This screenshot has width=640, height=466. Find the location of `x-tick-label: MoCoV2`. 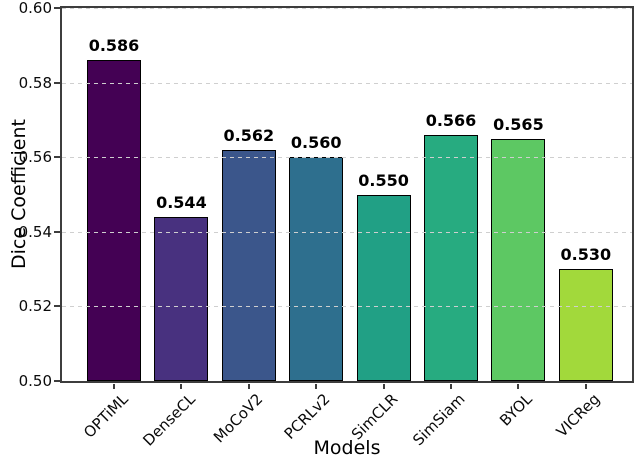

x-tick-label: MoCoV2 is located at coordinates (238, 418).